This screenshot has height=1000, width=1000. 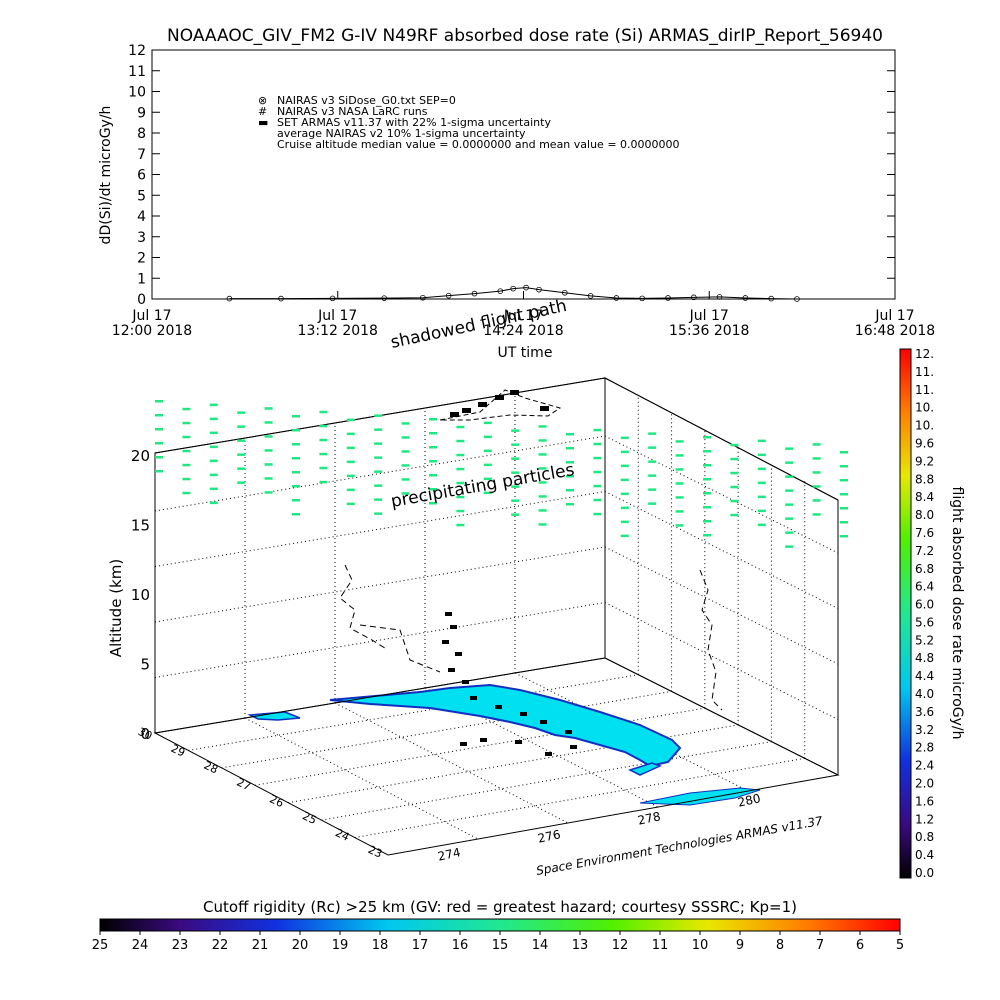 What do you see at coordinates (141, 300) in the screenshot?
I see `top-y-tick-label: 0` at bounding box center [141, 300].